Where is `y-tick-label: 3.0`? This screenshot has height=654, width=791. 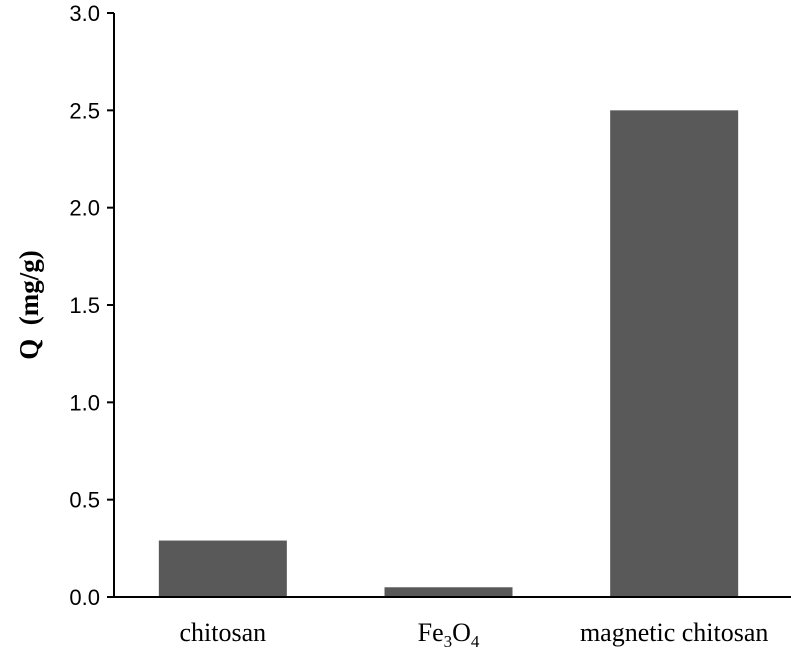 y-tick-label: 3.0 is located at coordinates (84, 13).